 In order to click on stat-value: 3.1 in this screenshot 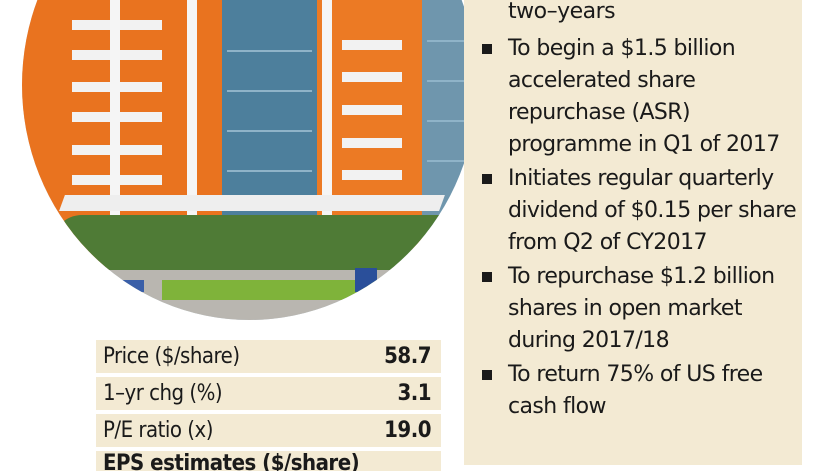, I will do `click(414, 393)`.